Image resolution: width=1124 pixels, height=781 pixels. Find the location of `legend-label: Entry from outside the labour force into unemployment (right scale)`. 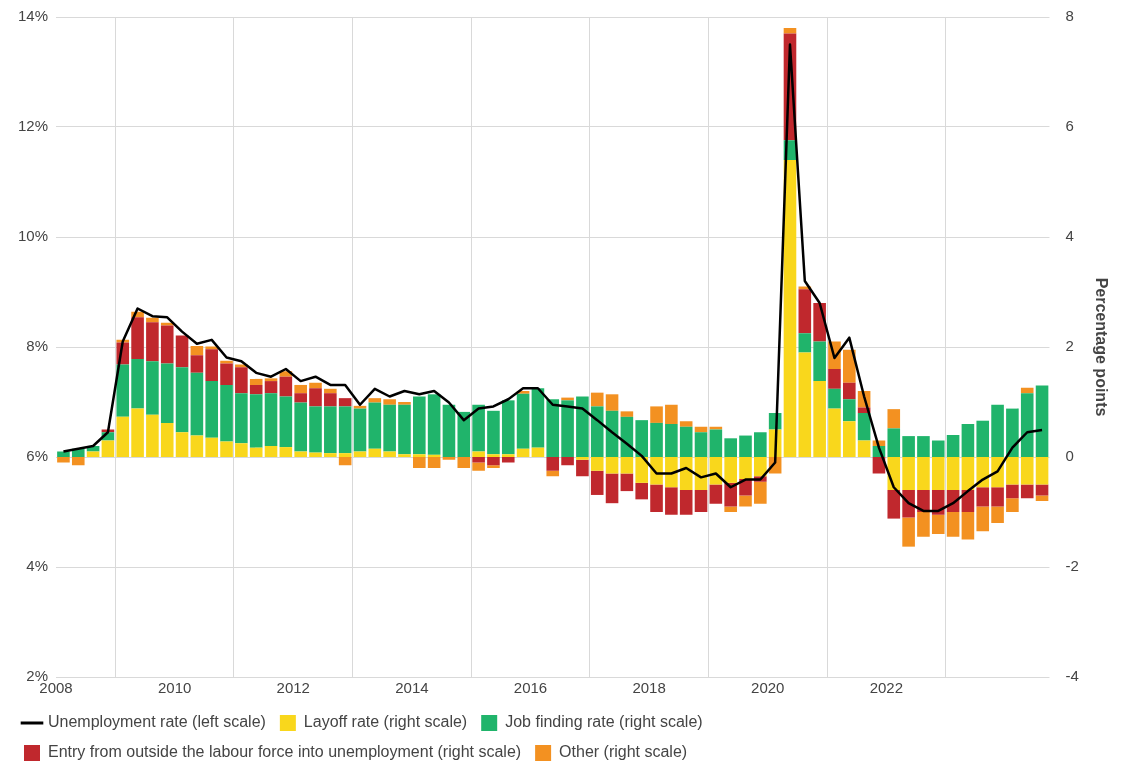

legend-label: Entry from outside the labour force into unemployment (right scale) is located at coordinates (285, 752).